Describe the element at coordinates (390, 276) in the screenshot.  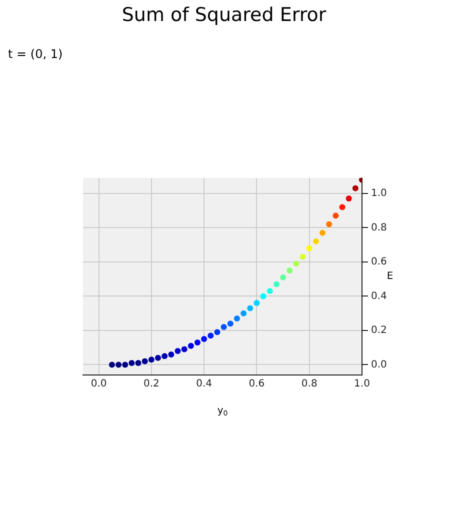
I see `y-axis-title: E` at that location.